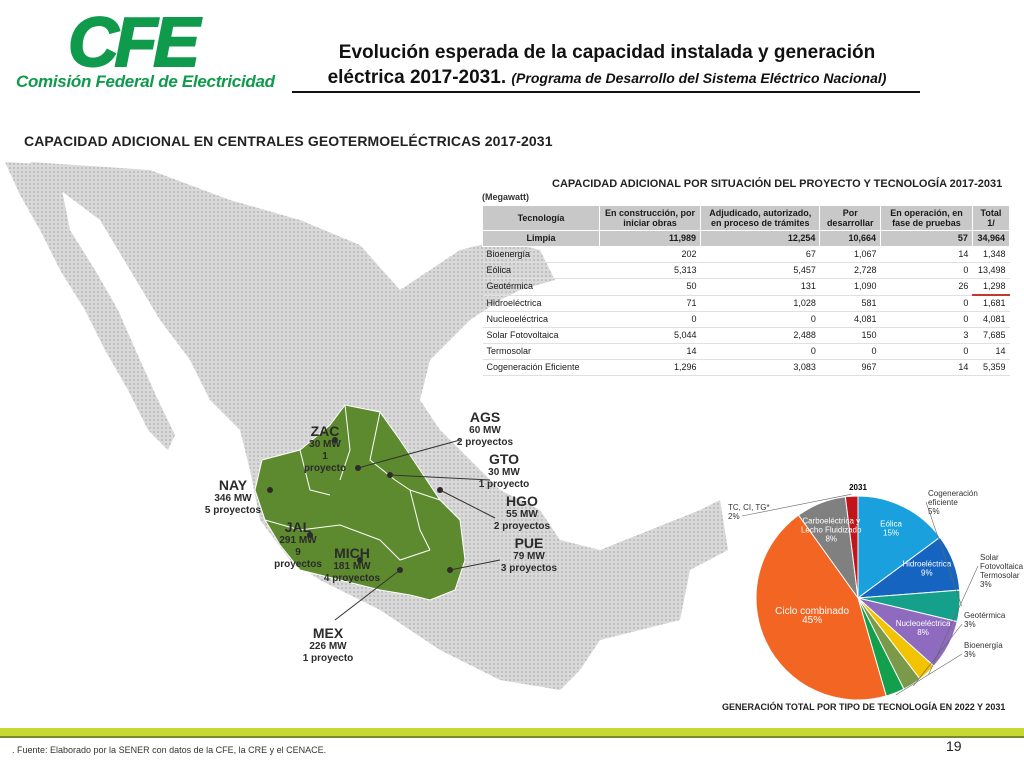 The height and width of the screenshot is (768, 1024). Describe the element at coordinates (850, 218) in the screenshot. I see `col-header-to-develop: Por desarrollar` at that location.